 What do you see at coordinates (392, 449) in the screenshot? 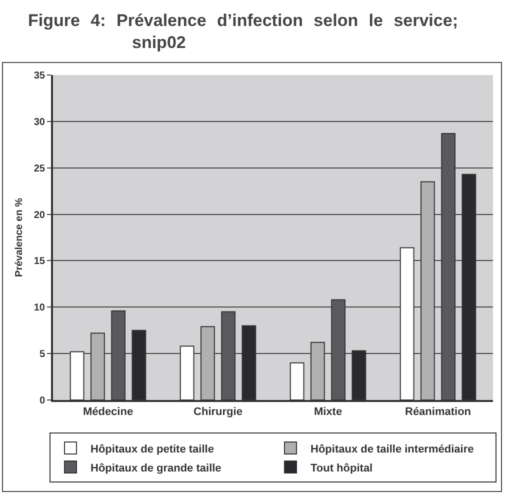
I see `legend-label: Hôpitaux de taille intermédiaire` at bounding box center [392, 449].